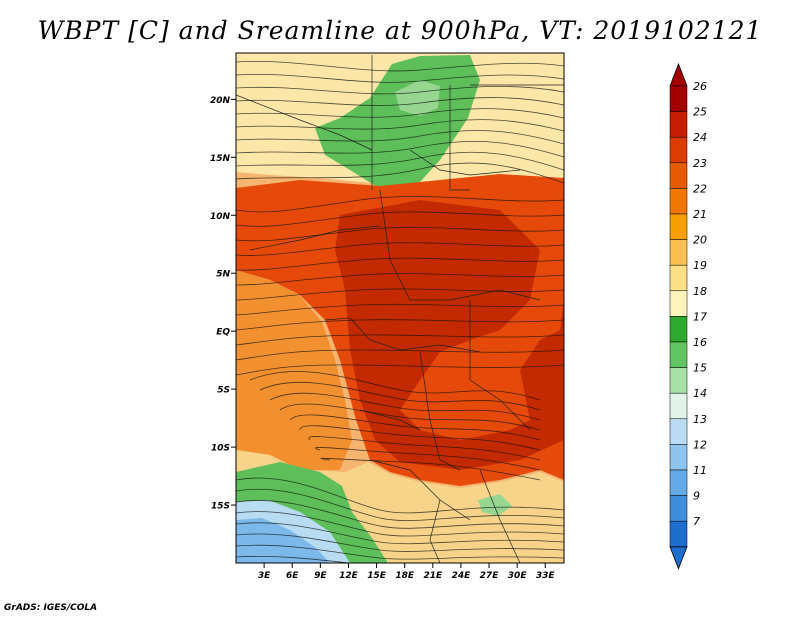  What do you see at coordinates (220, 159) in the screenshot?
I see `lat-tick-label: 15N` at bounding box center [220, 159].